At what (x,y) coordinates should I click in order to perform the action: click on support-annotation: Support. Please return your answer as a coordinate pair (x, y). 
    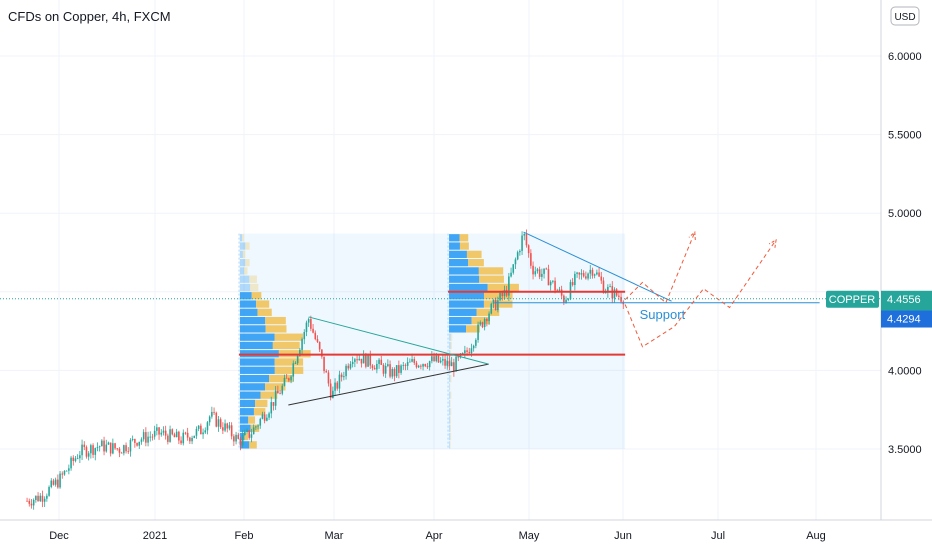
    Looking at the image, I should click on (663, 314).